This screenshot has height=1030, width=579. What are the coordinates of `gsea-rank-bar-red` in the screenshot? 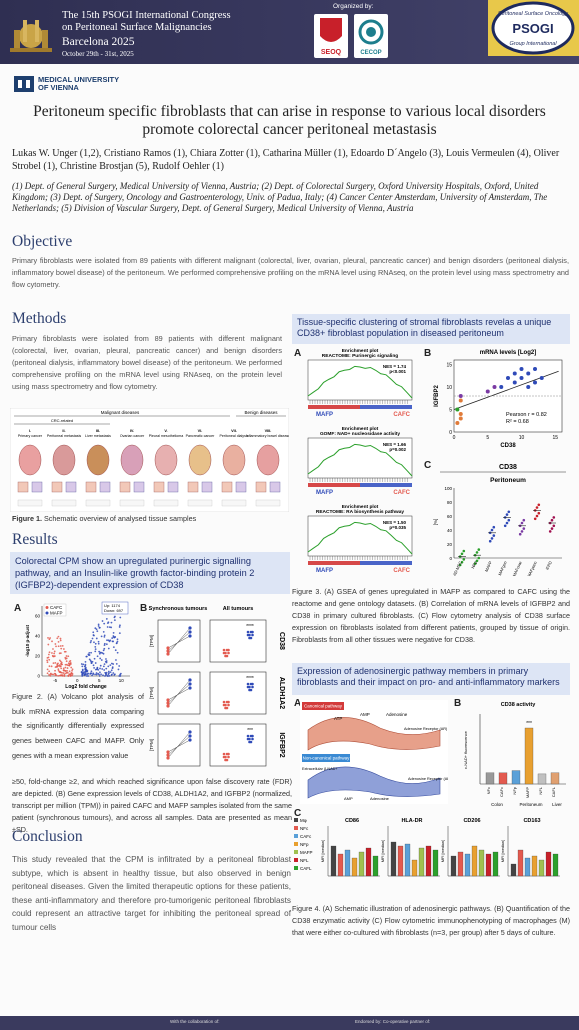 It's located at (334, 407).